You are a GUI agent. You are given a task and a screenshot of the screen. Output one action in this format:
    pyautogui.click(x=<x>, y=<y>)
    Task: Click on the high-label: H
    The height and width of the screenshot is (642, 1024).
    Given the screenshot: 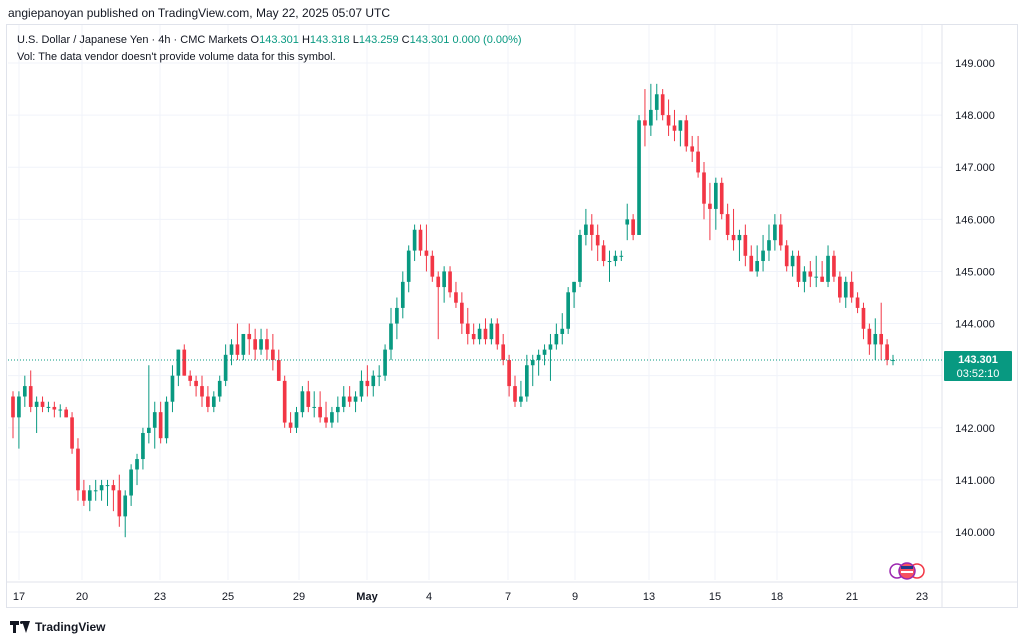 What is the action you would take?
    pyautogui.click(x=305, y=40)
    